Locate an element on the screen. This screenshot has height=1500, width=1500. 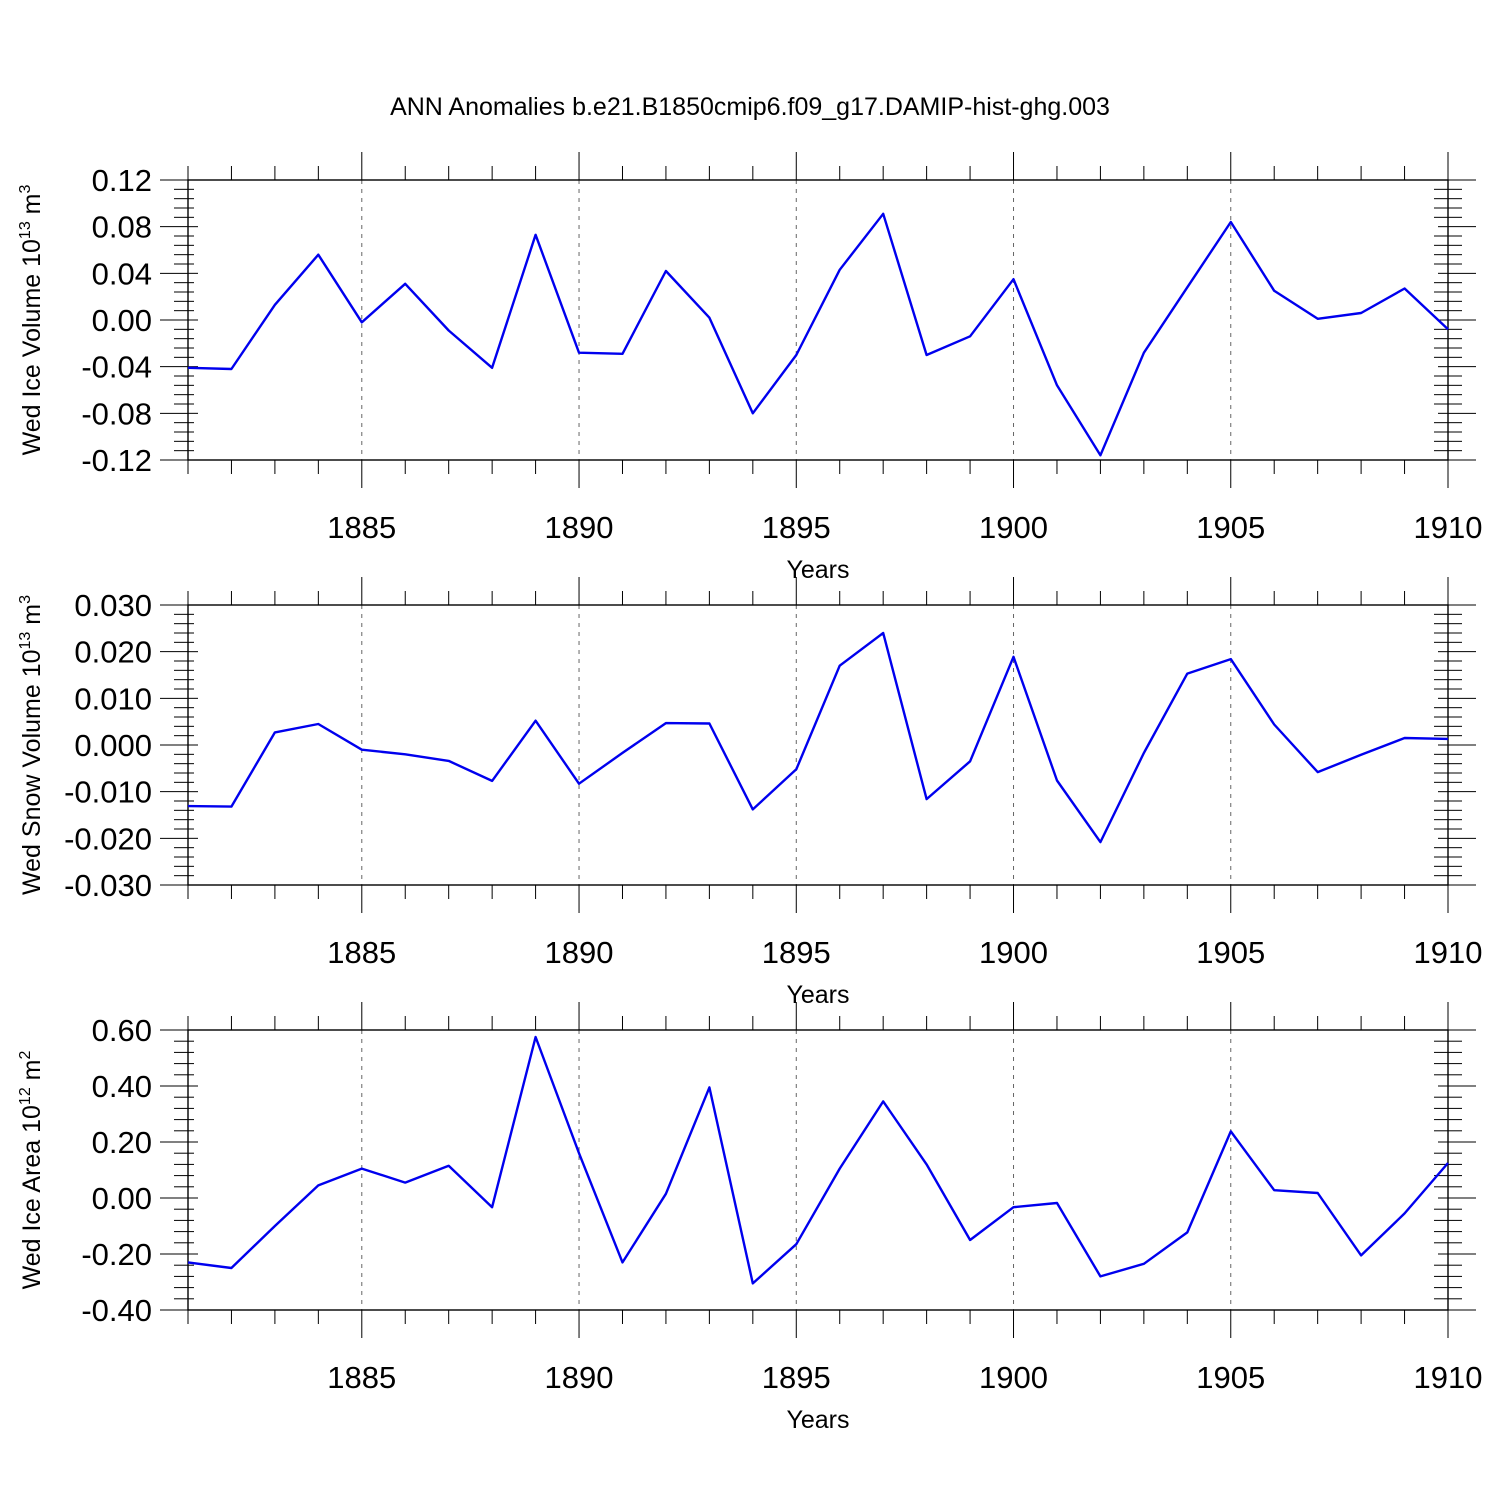
y-tick-label: 0.000 is located at coordinates (113, 745).